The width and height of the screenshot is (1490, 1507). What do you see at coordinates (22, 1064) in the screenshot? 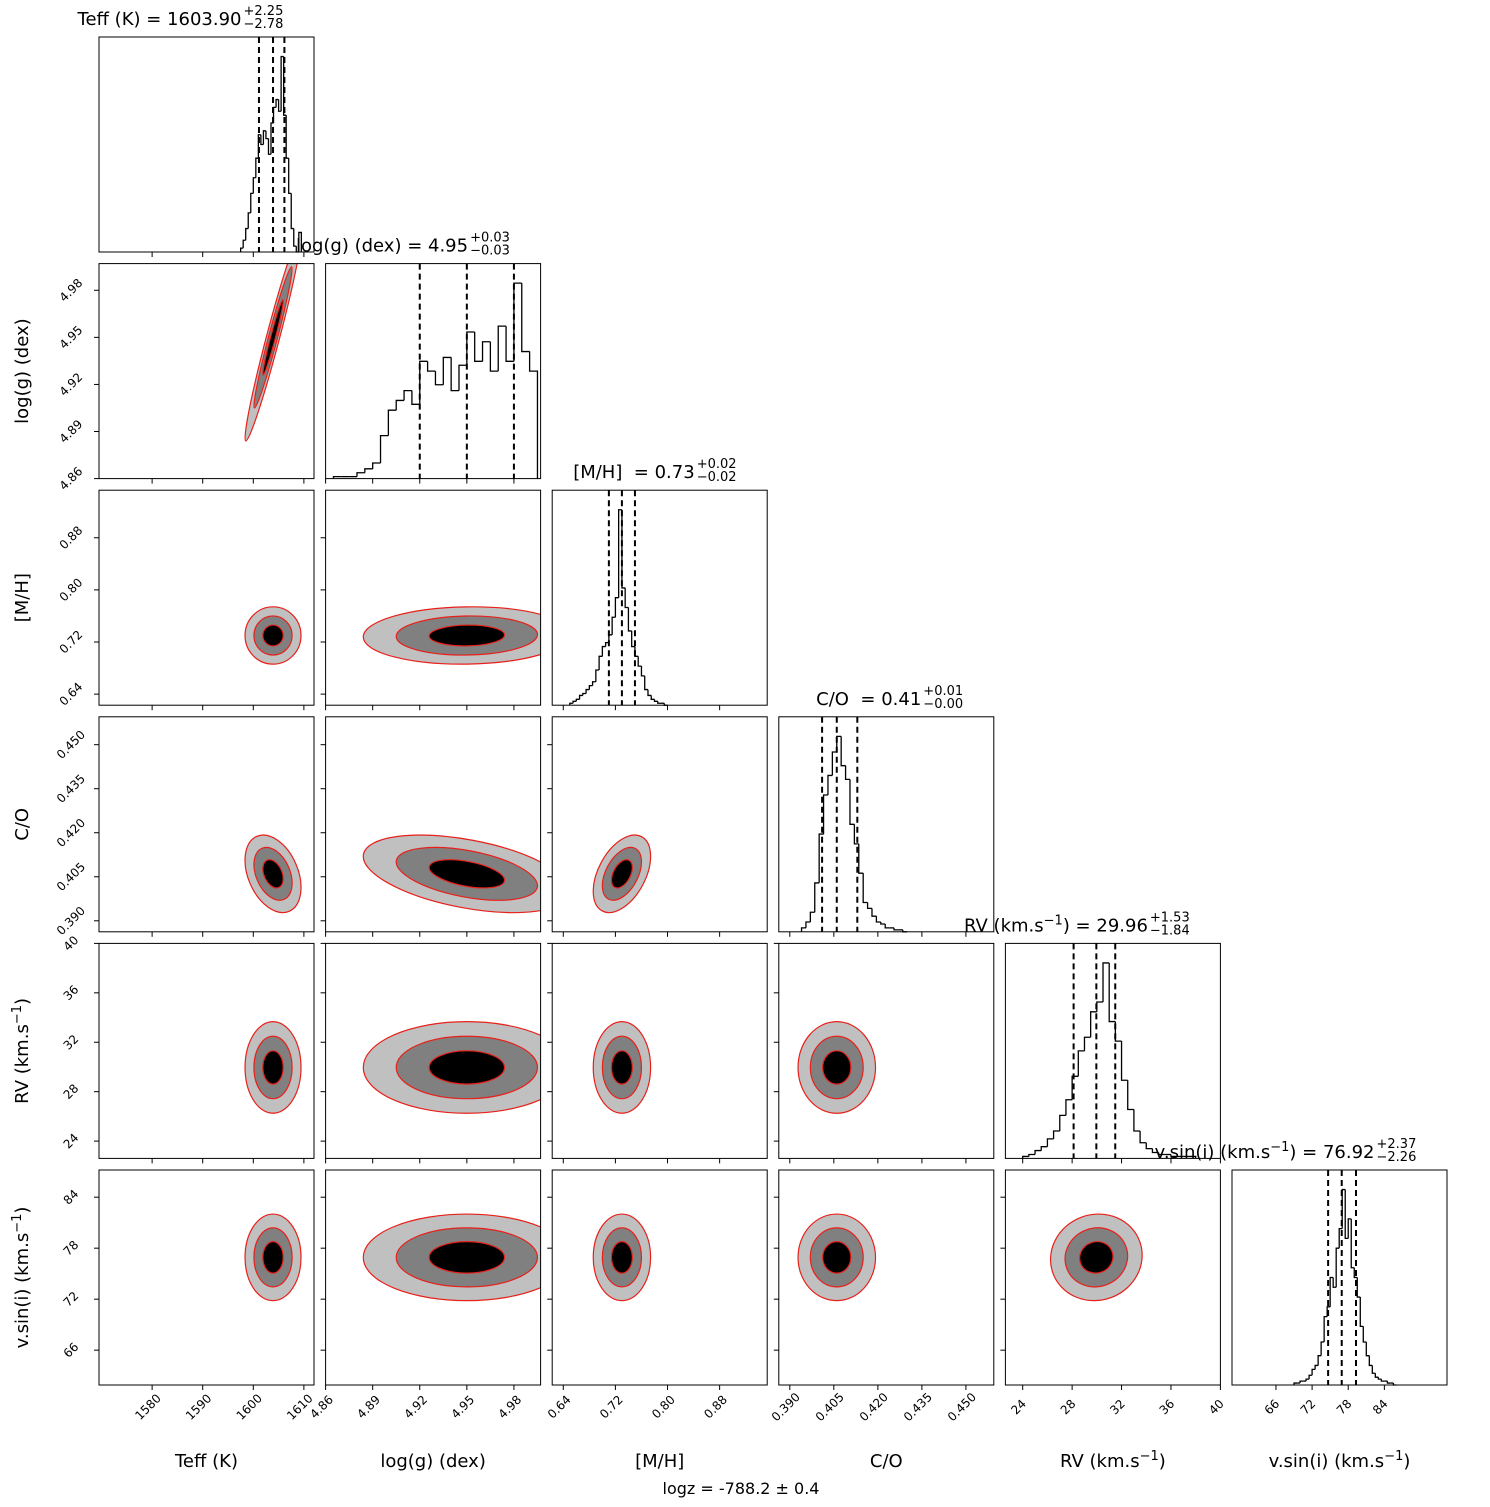
I see `y-axis-label-part: RV (km.s` at bounding box center [22, 1064].